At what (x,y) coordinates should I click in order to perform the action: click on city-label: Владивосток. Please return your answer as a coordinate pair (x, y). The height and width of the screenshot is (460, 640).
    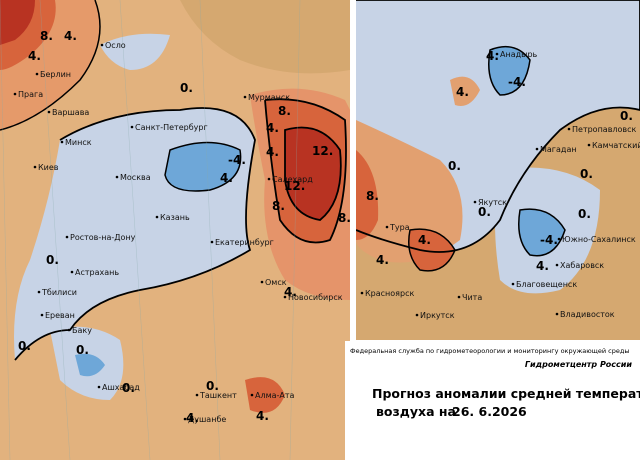
    Looking at the image, I should click on (587, 314).